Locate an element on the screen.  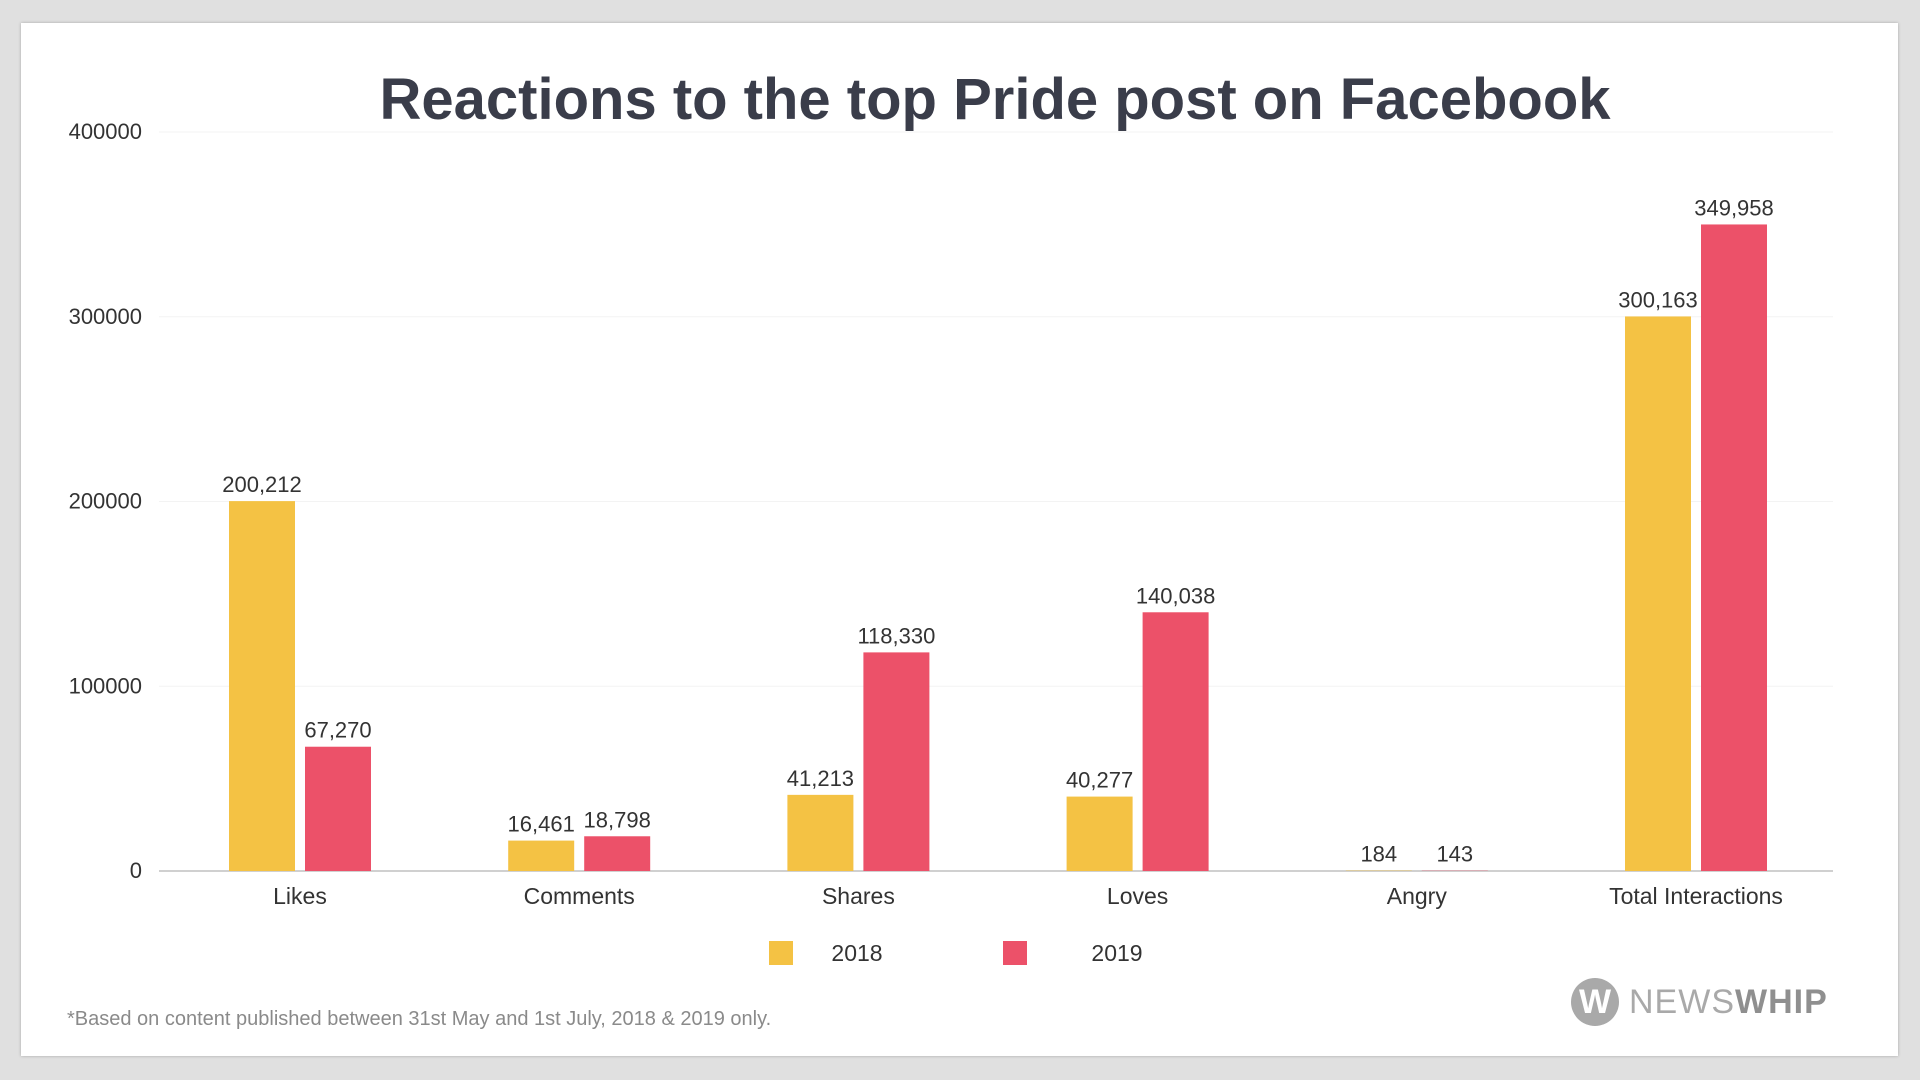
y-tick-label: 200000 is located at coordinates (105, 501).